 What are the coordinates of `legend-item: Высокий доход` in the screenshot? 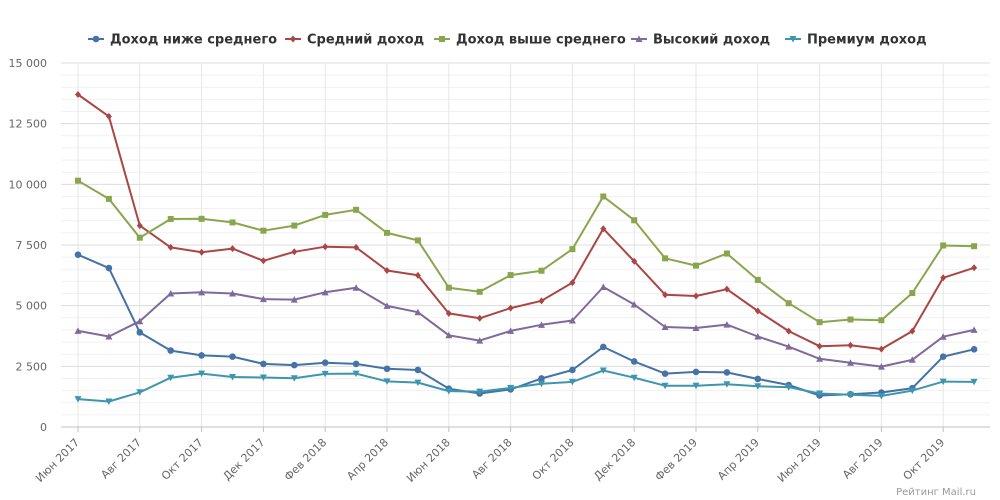 It's located at (700, 40).